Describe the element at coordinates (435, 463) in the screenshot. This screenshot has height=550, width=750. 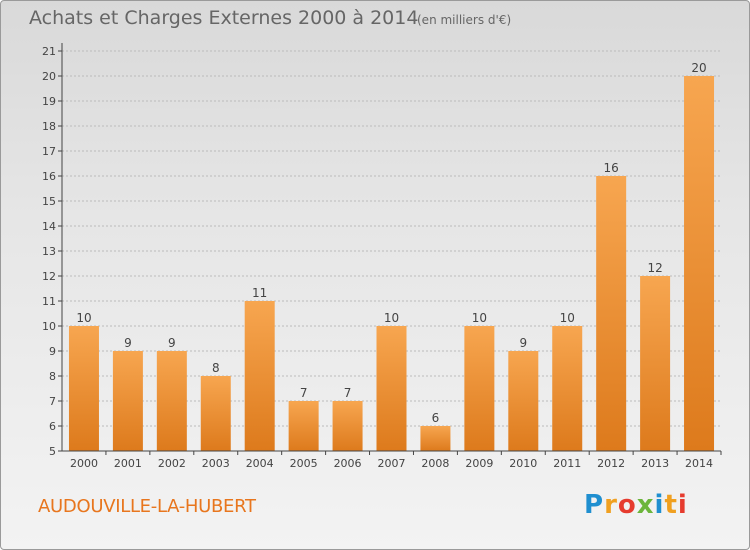
I see `x-tick-label: 2008` at that location.